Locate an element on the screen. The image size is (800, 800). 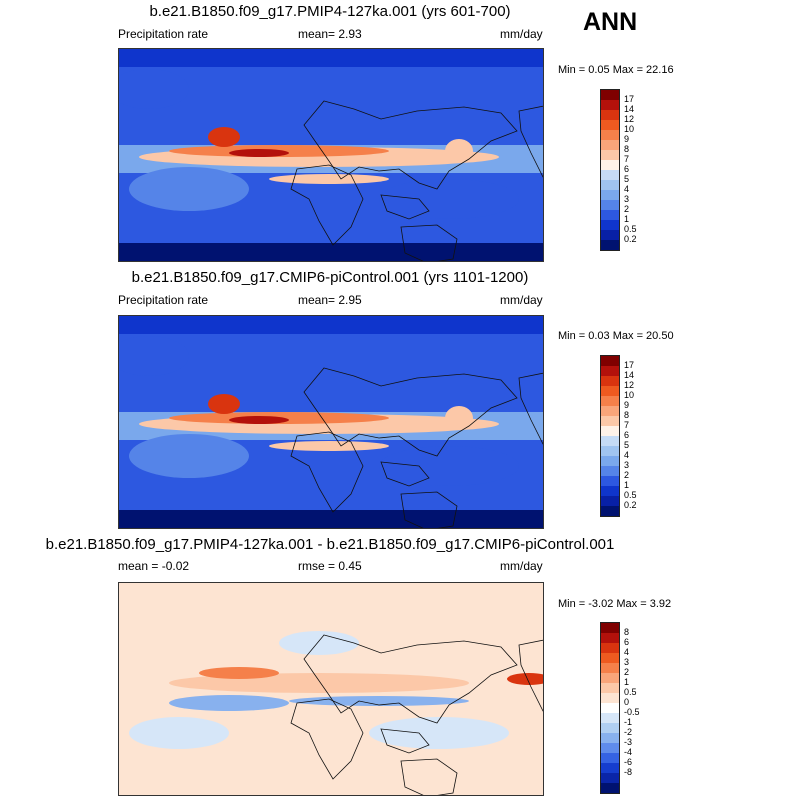
panel-2-units-label: mm/day is located at coordinates (521, 300).